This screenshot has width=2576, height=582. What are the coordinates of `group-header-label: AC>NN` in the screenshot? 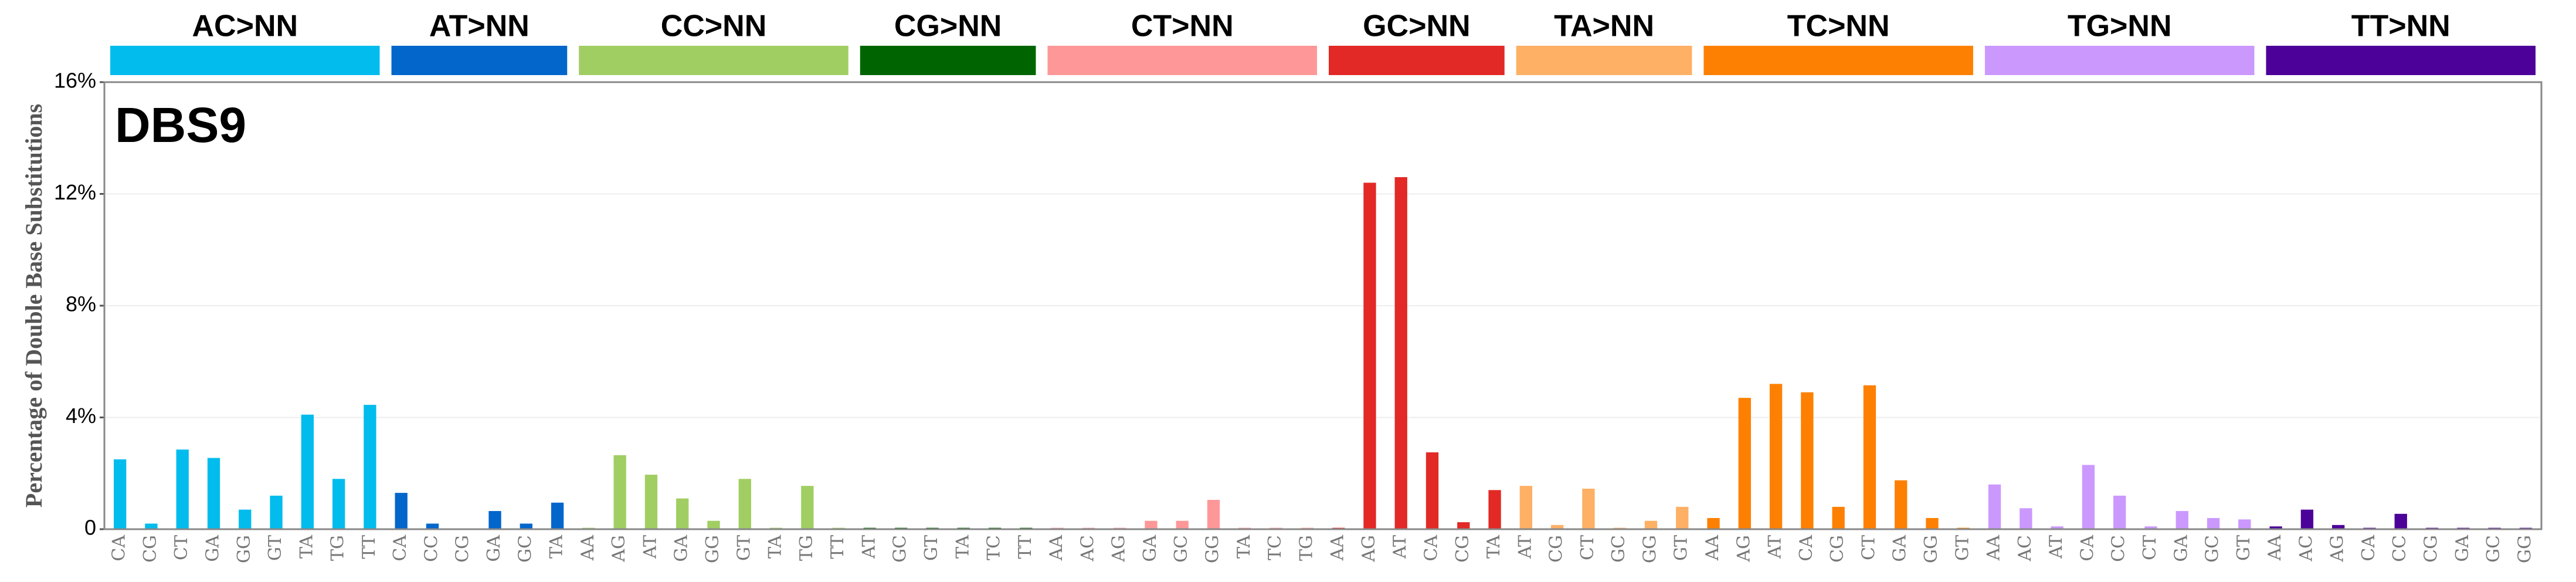 It's located at (245, 26).